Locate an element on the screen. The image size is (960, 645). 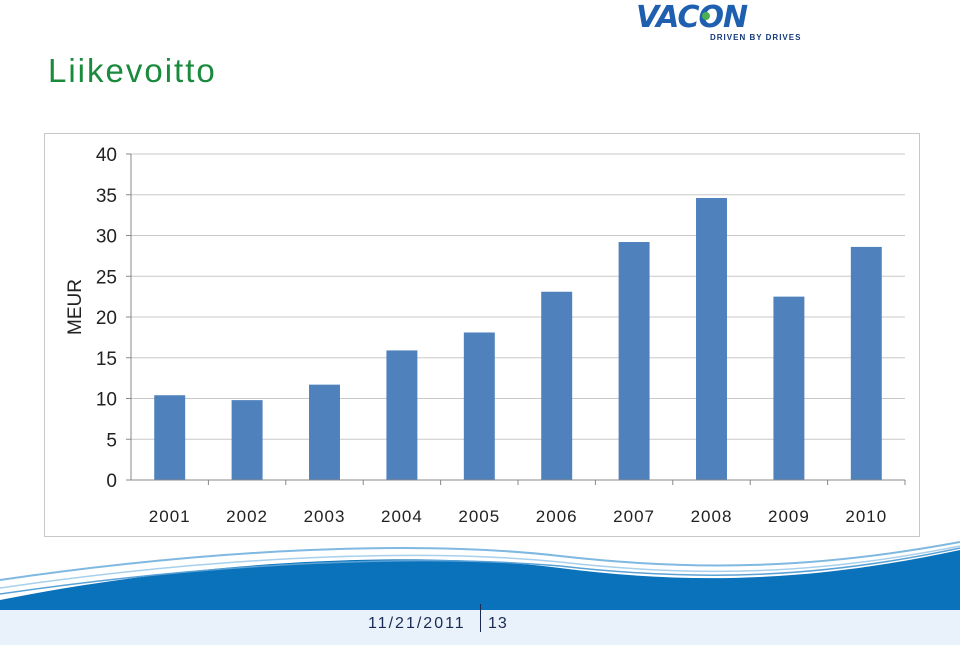
y-tick-label: 30 is located at coordinates (106, 237).